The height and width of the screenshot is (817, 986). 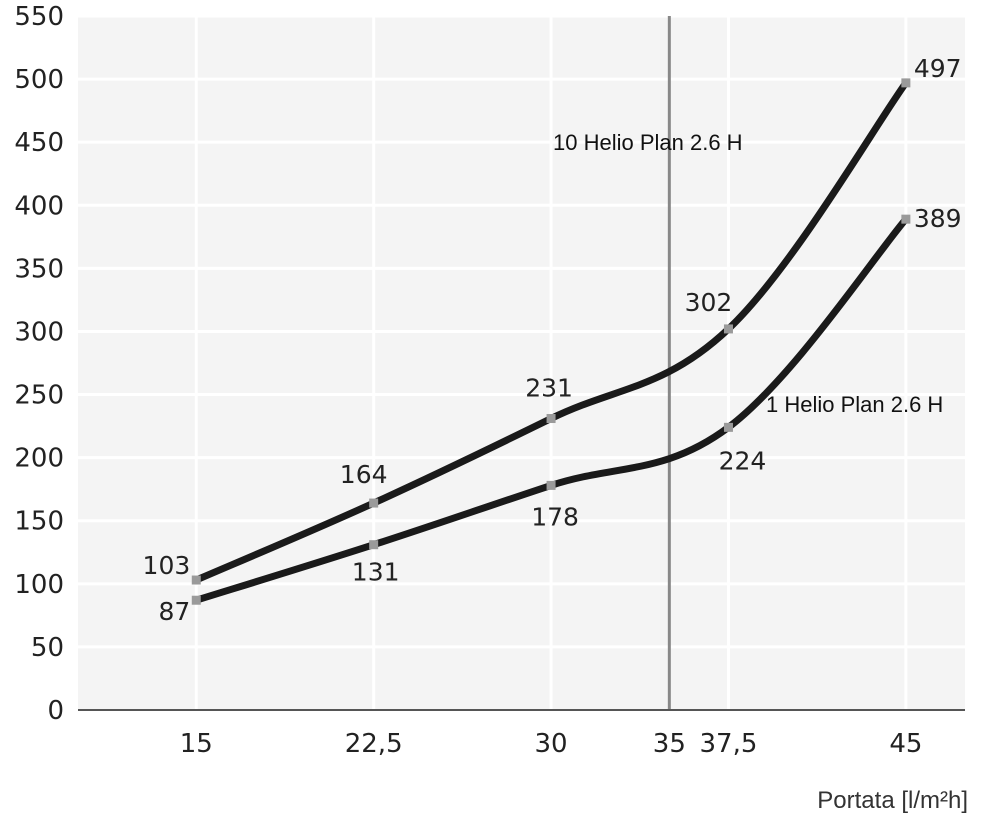 I want to click on data-label: 87, so click(x=174, y=611).